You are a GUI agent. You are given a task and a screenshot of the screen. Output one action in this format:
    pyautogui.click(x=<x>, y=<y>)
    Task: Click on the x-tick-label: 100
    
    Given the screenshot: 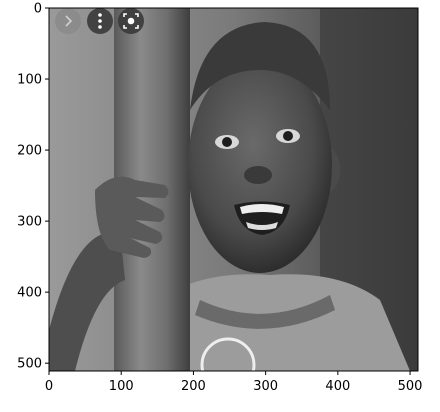 What is the action you would take?
    pyautogui.click(x=121, y=386)
    